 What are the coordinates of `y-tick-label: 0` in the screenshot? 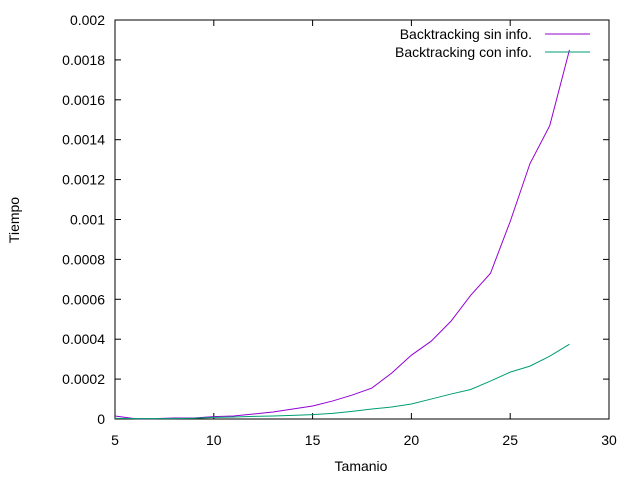 It's located at (101, 419).